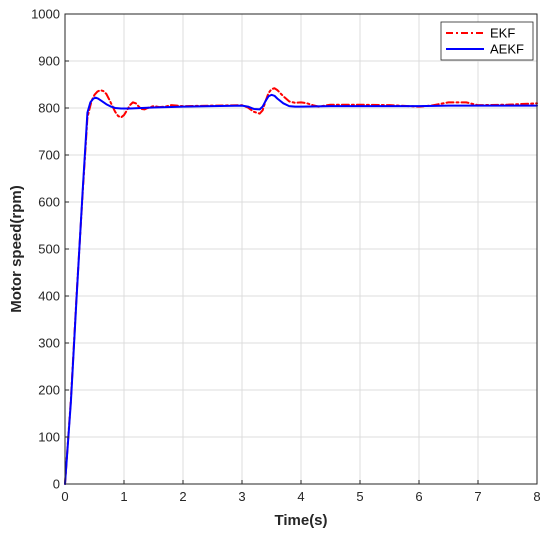 Image resolution: width=550 pixels, height=535 pixels. What do you see at coordinates (16, 249) in the screenshot?
I see `y-axis-label: Motor speed(rpm)` at bounding box center [16, 249].